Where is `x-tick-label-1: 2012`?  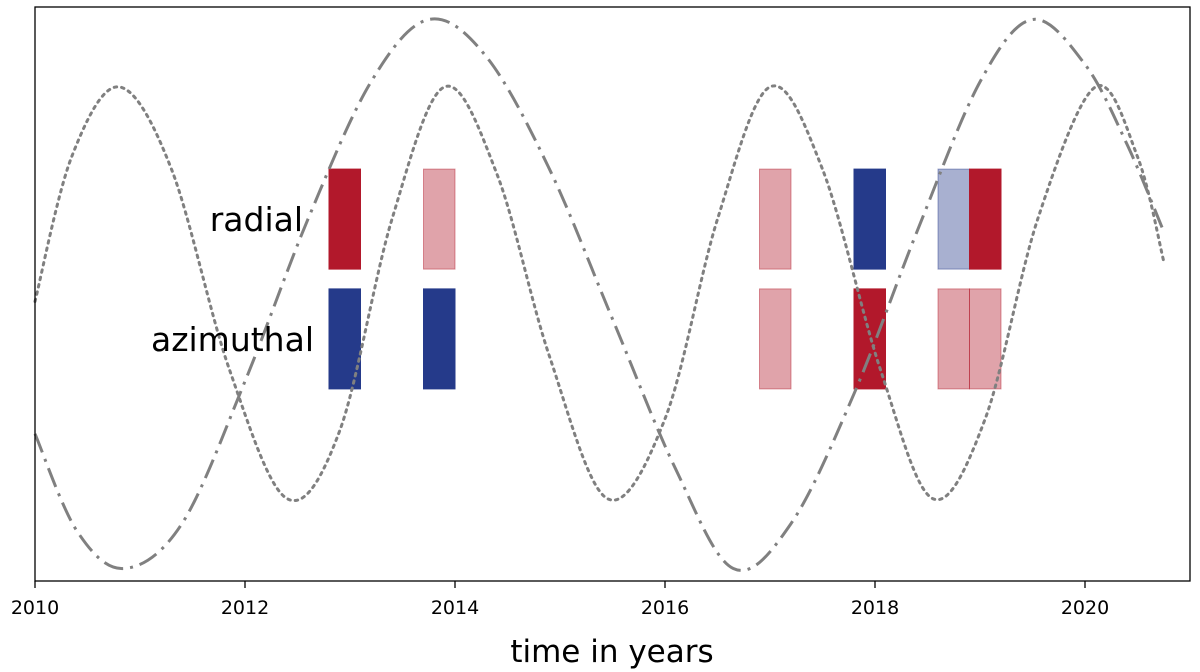 x-tick-label-1: 2012 is located at coordinates (245, 608).